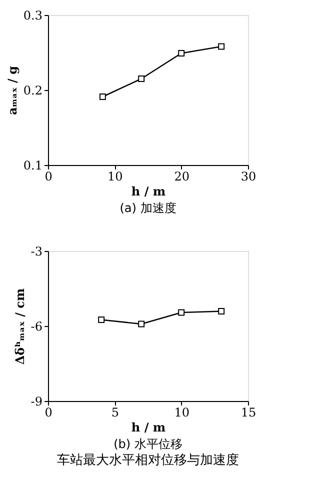 The image size is (320, 491). I want to click on x-tick-label: 5, so click(115, 413).